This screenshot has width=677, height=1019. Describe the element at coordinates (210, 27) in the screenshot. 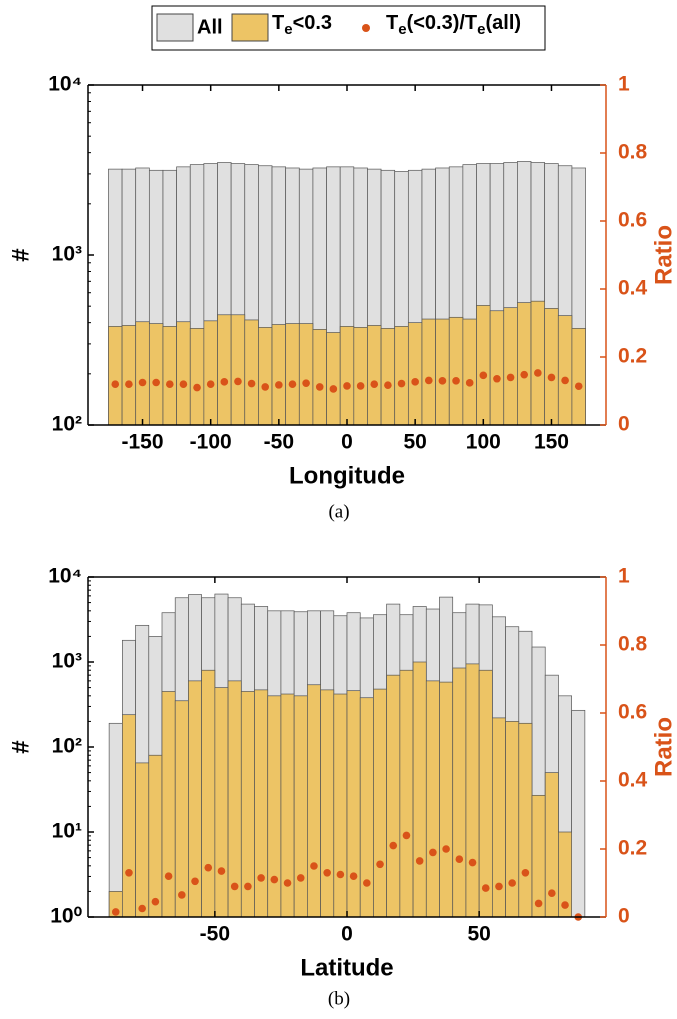

I see `legend-label: All` at that location.